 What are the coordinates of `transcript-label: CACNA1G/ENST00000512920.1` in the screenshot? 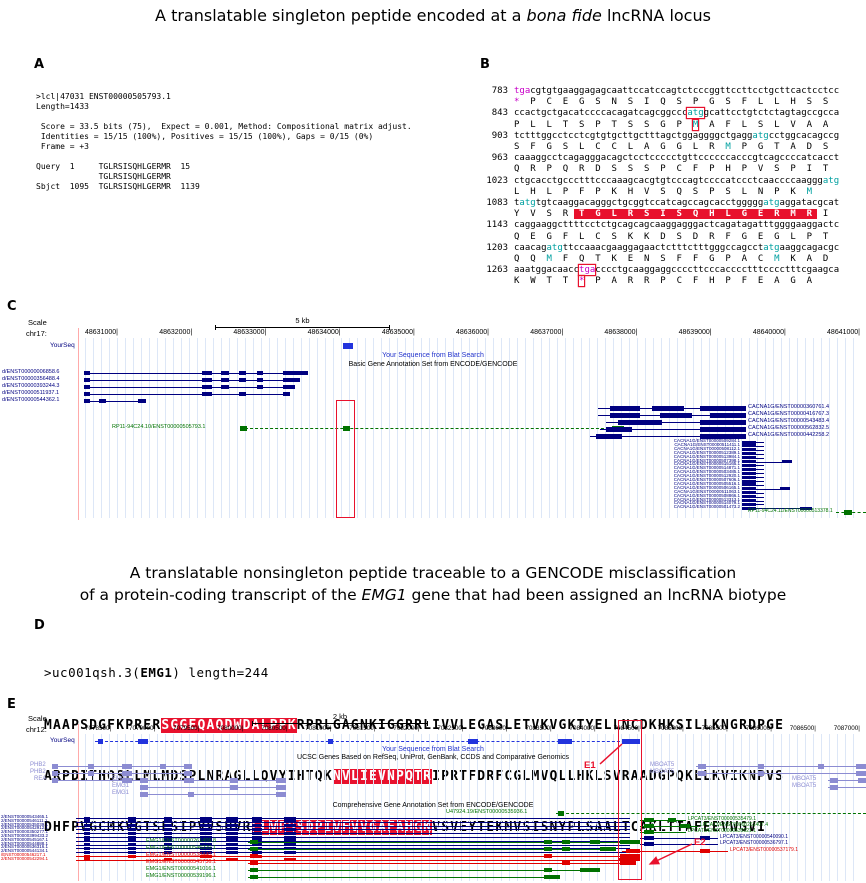 It's located at (706, 476).